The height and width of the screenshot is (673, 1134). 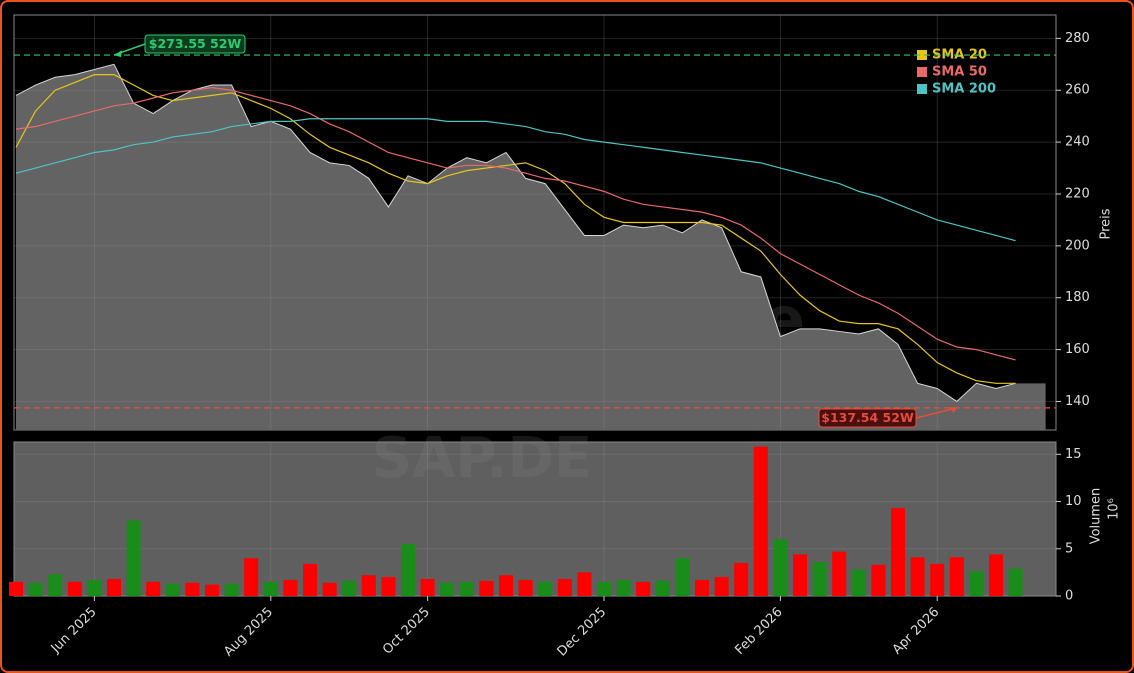 I want to click on y-tick-label: 10, so click(x=1073, y=501).